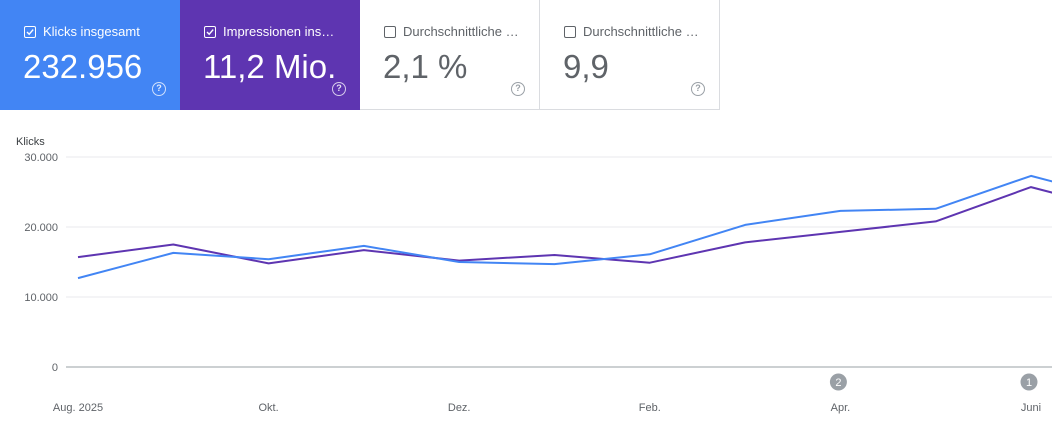  I want to click on x-tick-label: Juni, so click(1031, 408).